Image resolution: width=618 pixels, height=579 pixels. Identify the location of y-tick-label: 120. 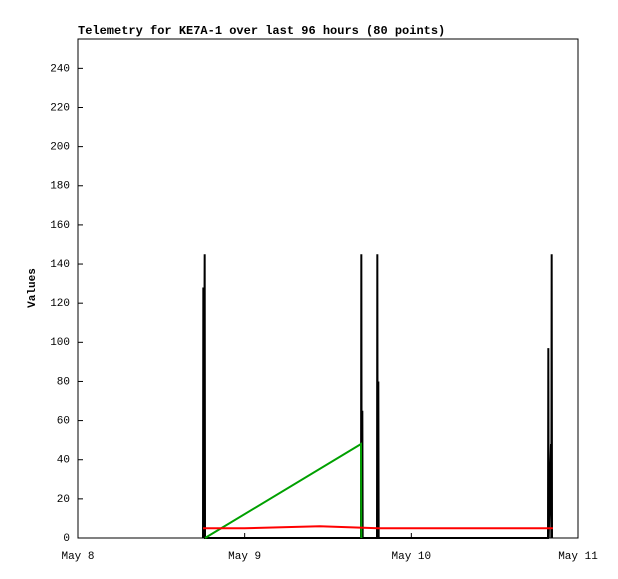
(60, 304).